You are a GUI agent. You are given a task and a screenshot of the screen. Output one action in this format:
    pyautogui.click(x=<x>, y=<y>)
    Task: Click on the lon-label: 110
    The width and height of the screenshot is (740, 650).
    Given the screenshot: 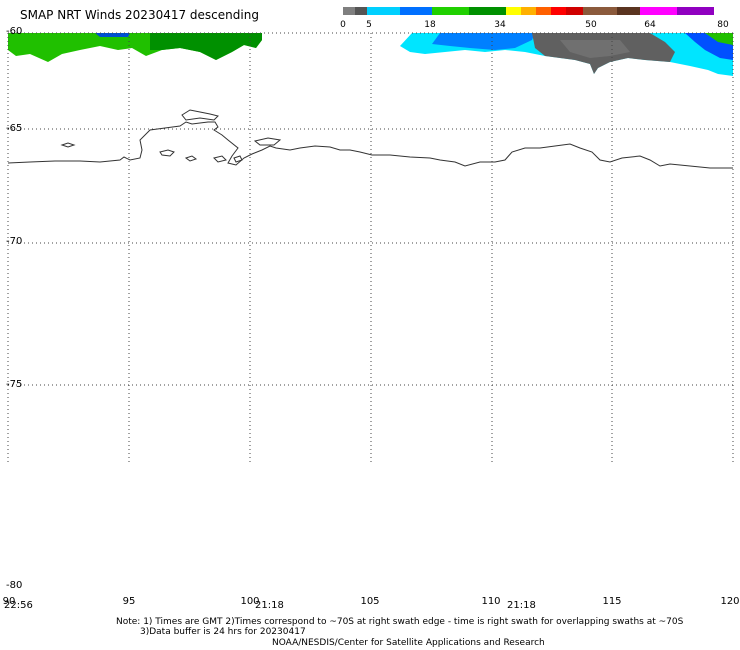 What is the action you would take?
    pyautogui.click(x=491, y=601)
    